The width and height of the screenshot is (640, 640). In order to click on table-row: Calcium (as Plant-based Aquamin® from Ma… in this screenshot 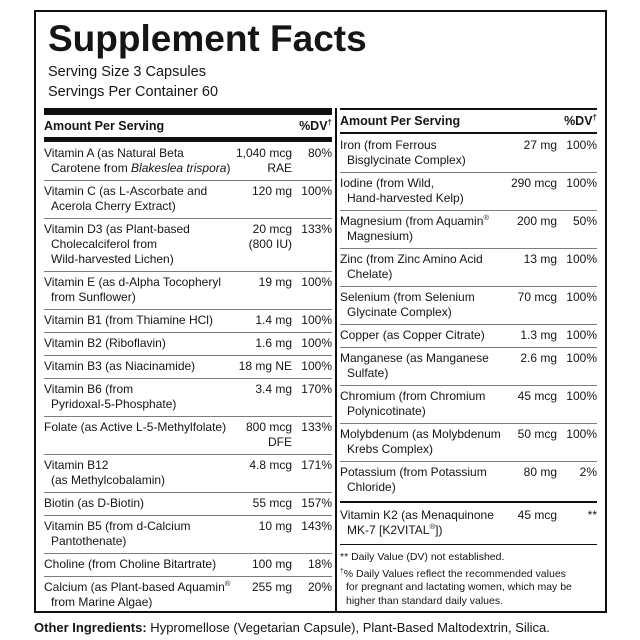, I will do `click(188, 595)`.